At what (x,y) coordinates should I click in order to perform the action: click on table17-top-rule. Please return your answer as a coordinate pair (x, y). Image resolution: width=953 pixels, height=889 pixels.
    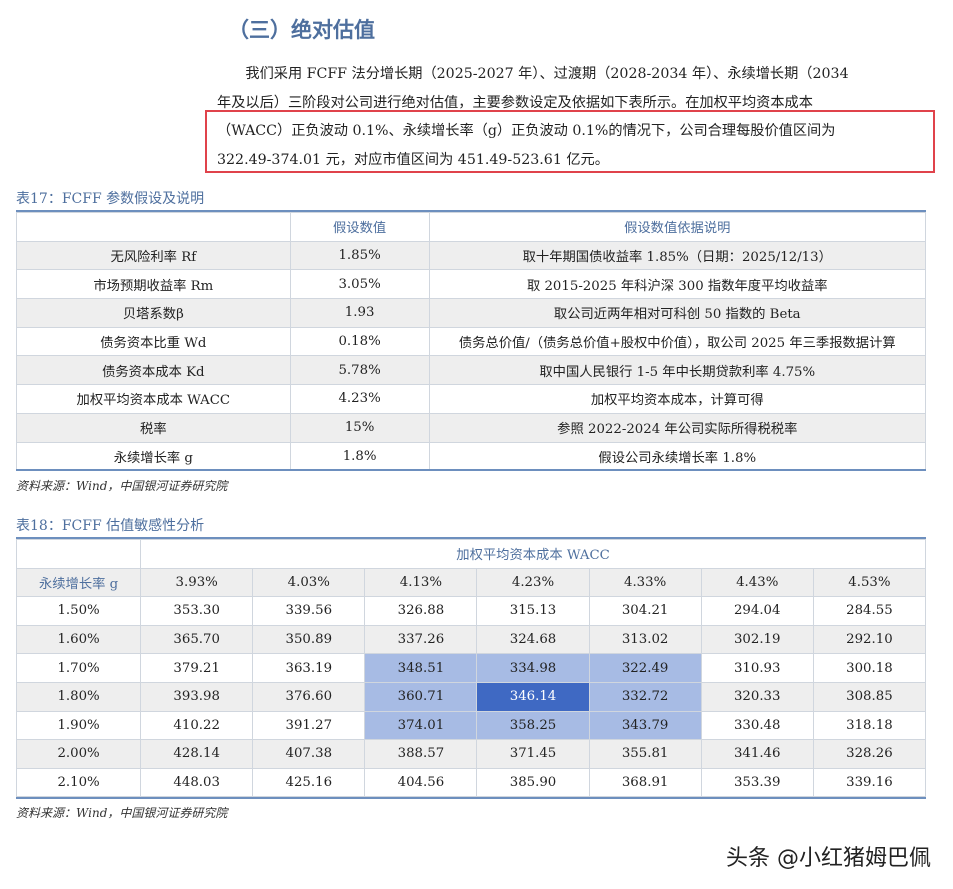
    Looking at the image, I should click on (471, 211).